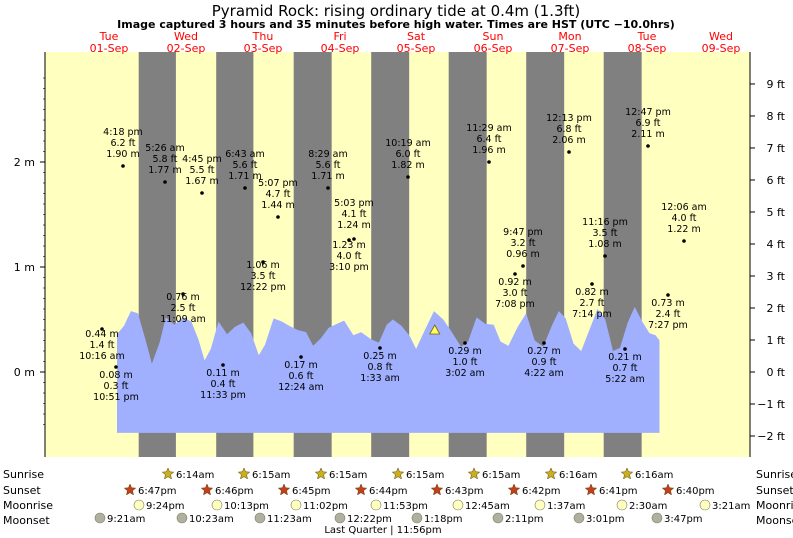  Describe the element at coordinates (647, 134) in the screenshot. I see `extreme-line-3: 2.11 m` at that location.